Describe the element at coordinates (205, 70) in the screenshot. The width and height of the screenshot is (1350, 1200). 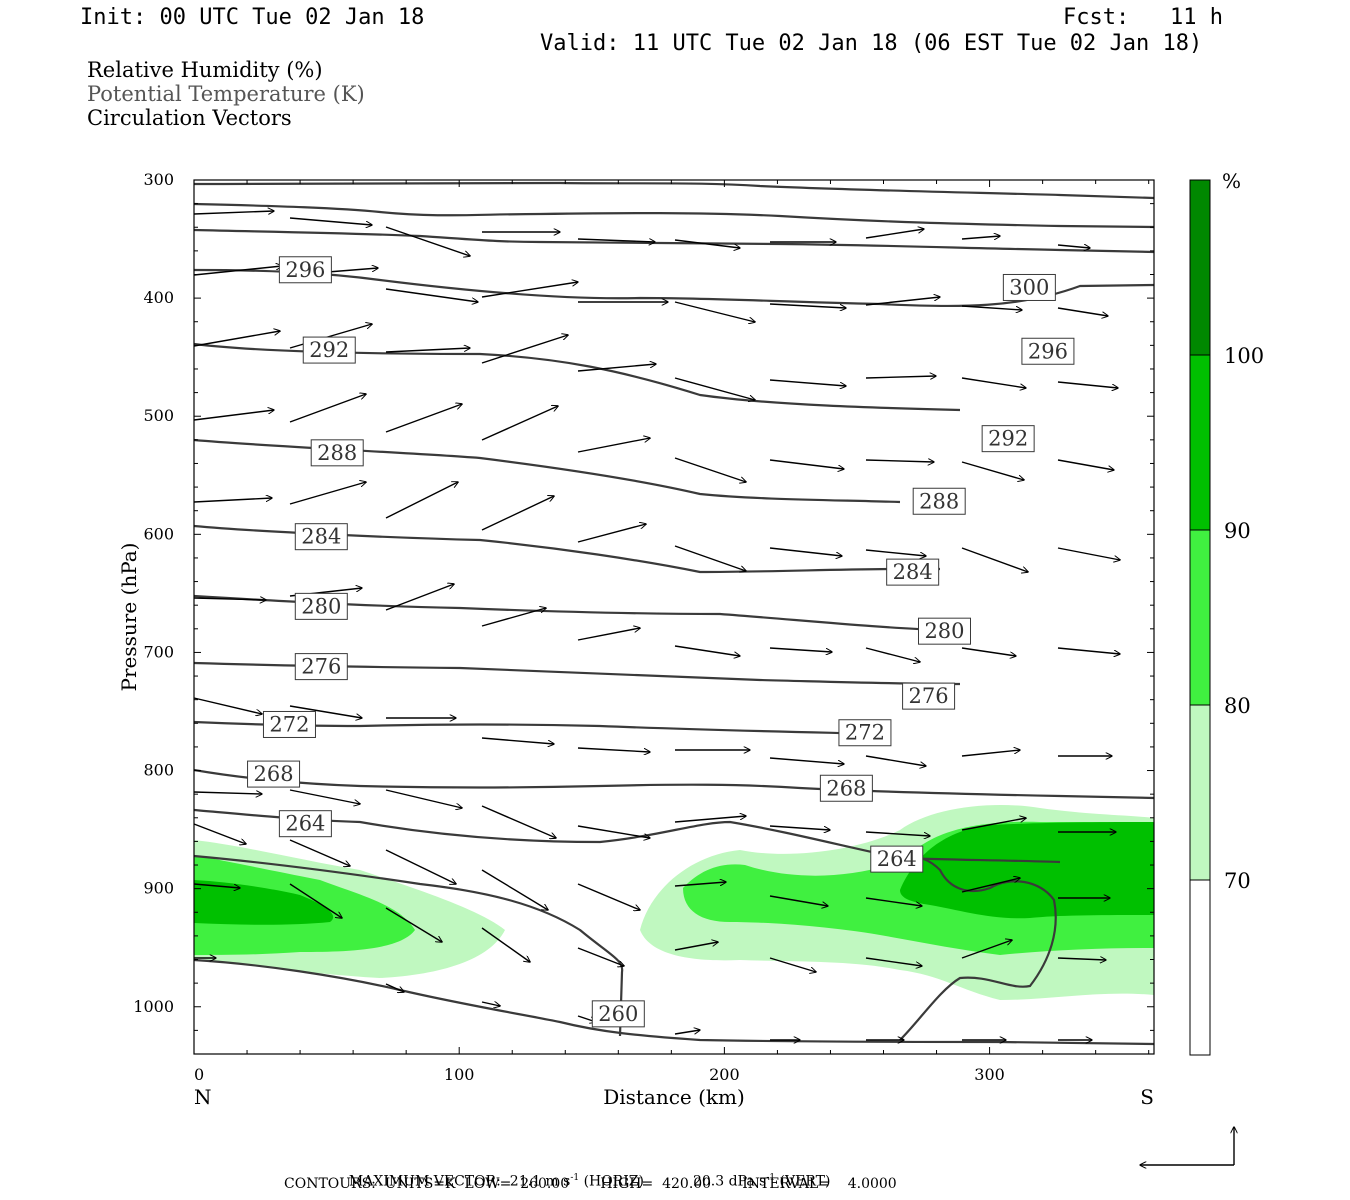
I see `legend-relative-humidity: Relative Humidity (%)` at that location.